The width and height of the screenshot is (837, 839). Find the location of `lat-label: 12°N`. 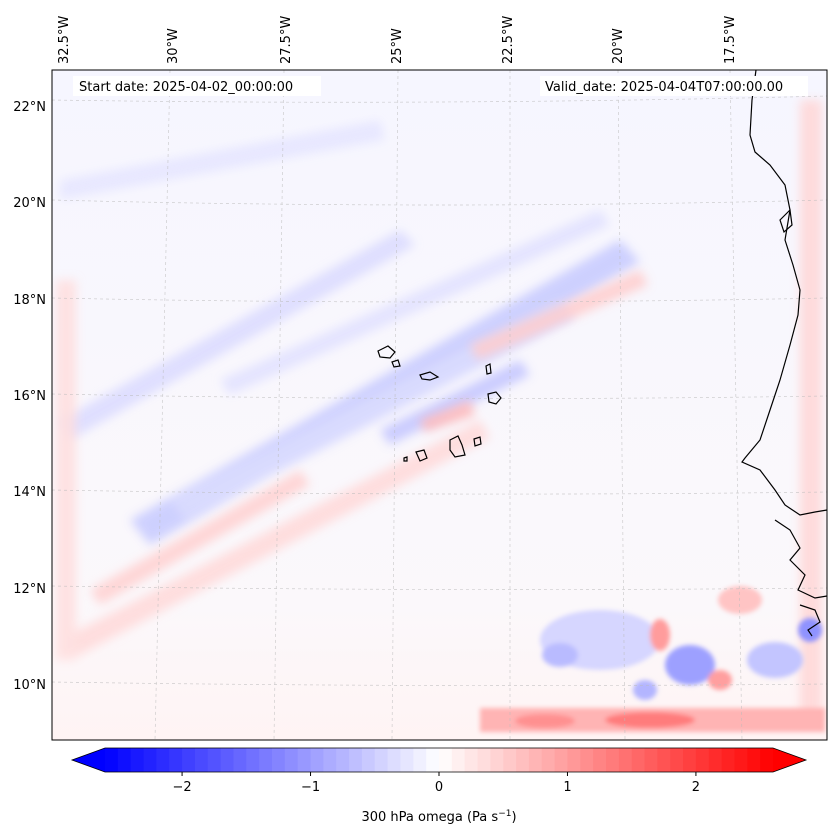

lat-label: 12°N is located at coordinates (29, 589).